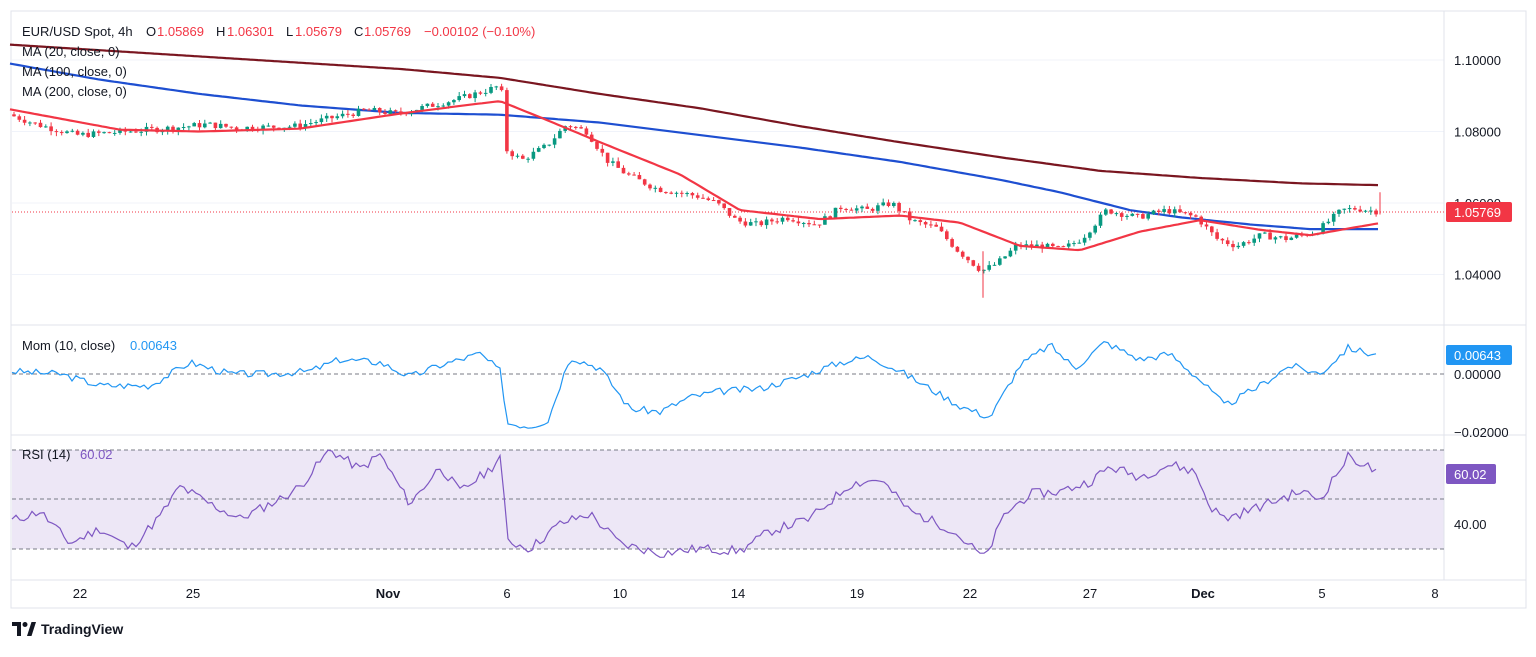 The image size is (1536, 657). Describe the element at coordinates (857, 593) in the screenshot. I see `time-axis-label: 19` at that location.